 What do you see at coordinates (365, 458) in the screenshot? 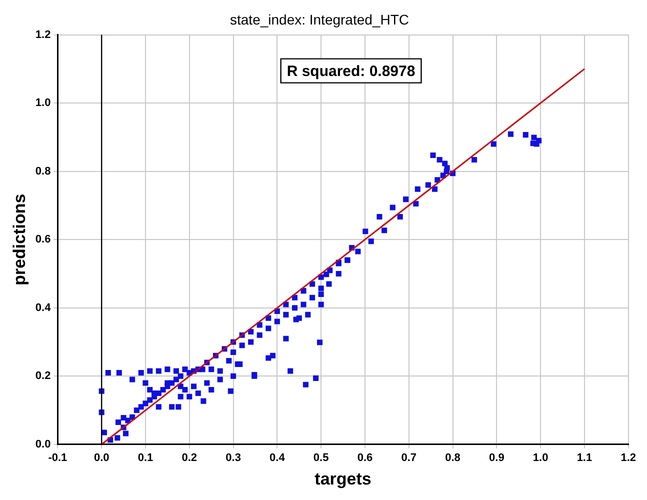
I see `x-tick-label: 0.6` at bounding box center [365, 458].